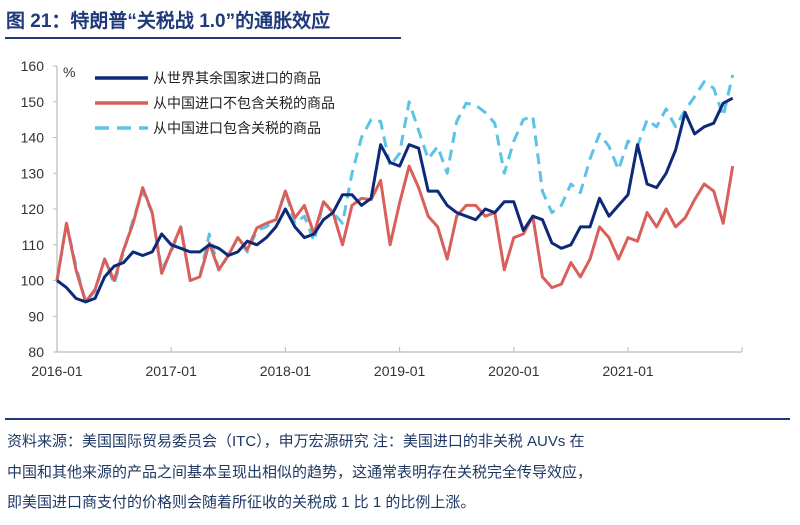 This screenshot has width=800, height=525. What do you see at coordinates (400, 371) in the screenshot?
I see `x-tick-label: 2019-01` at bounding box center [400, 371].